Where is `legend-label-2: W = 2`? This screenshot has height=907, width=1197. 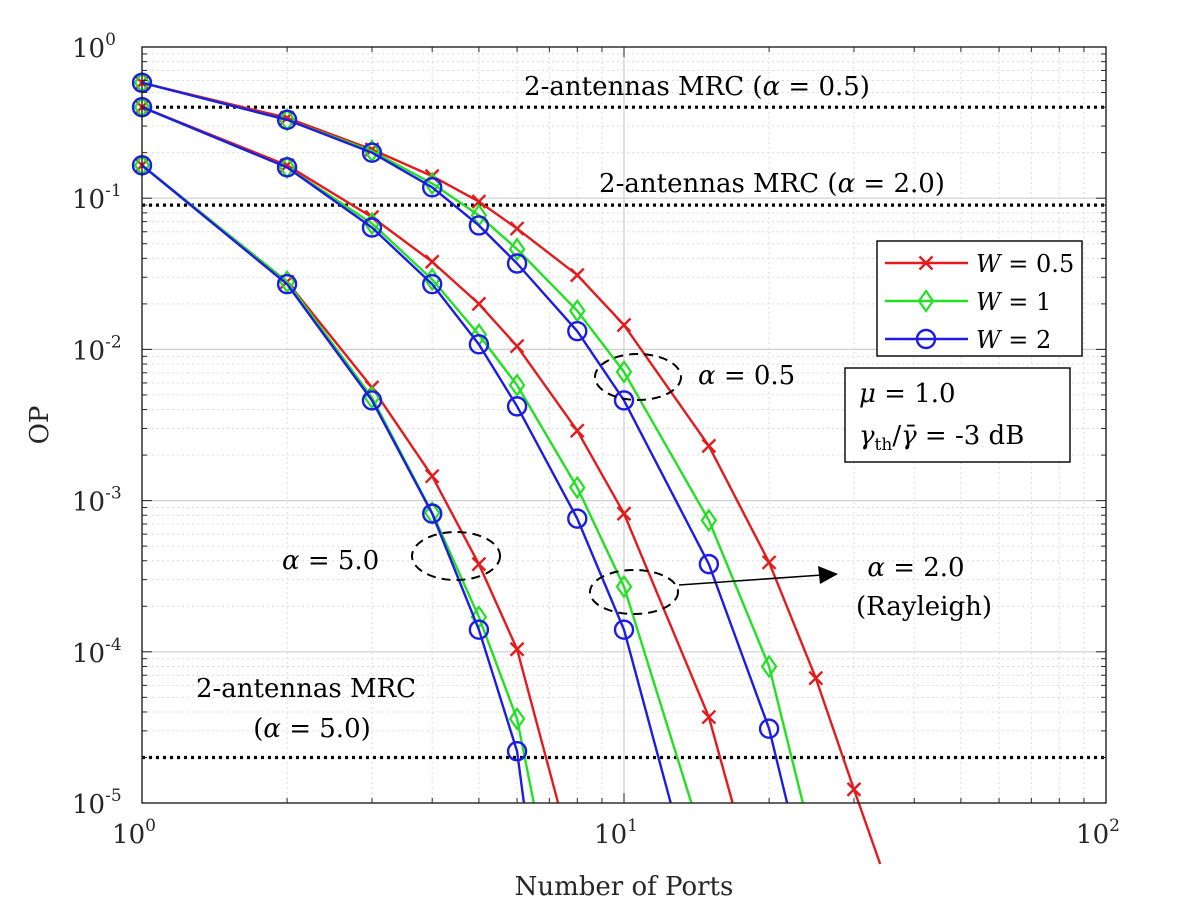
legend-label-2: W = 2 is located at coordinates (1013, 340).